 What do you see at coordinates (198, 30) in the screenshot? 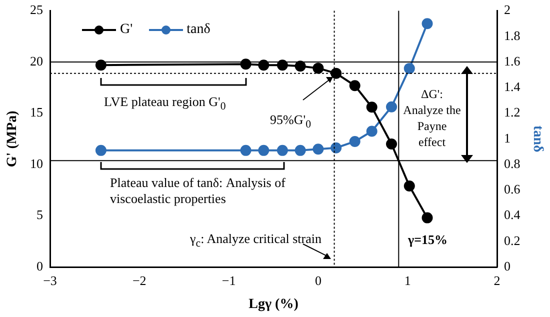
I see `legend-label: tanδ` at bounding box center [198, 30].